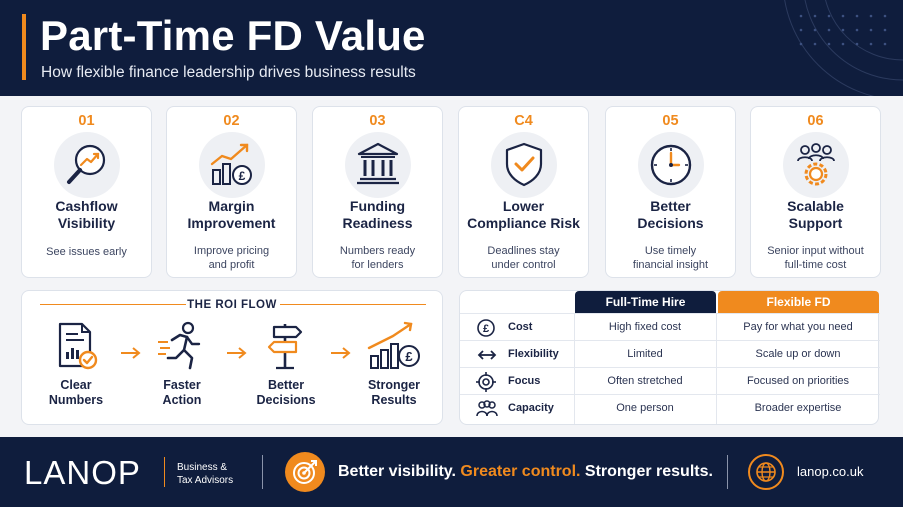  Describe the element at coordinates (815, 121) in the screenshot. I see `card-number: 06` at that location.